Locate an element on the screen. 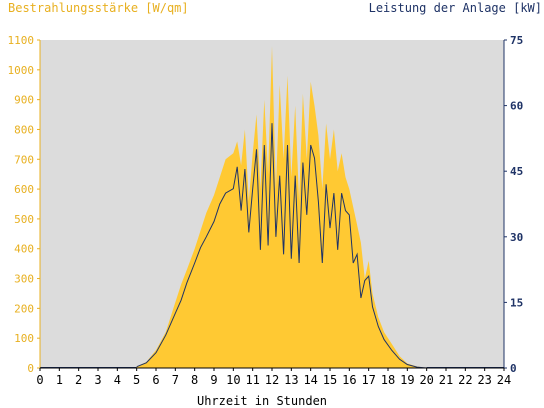 Image resolution: width=544 pixels, height=408 pixels. x-tick-label: 11 is located at coordinates (252, 380).